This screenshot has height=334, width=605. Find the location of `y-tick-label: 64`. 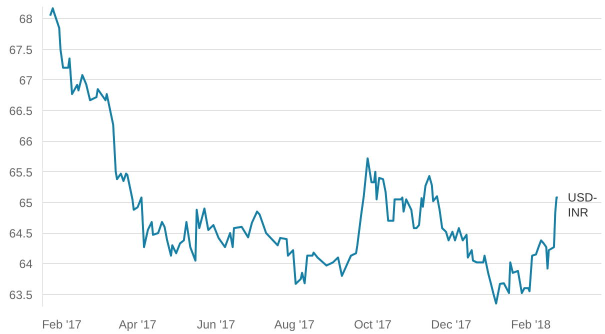

y-tick-label: 64 is located at coordinates (26, 264).